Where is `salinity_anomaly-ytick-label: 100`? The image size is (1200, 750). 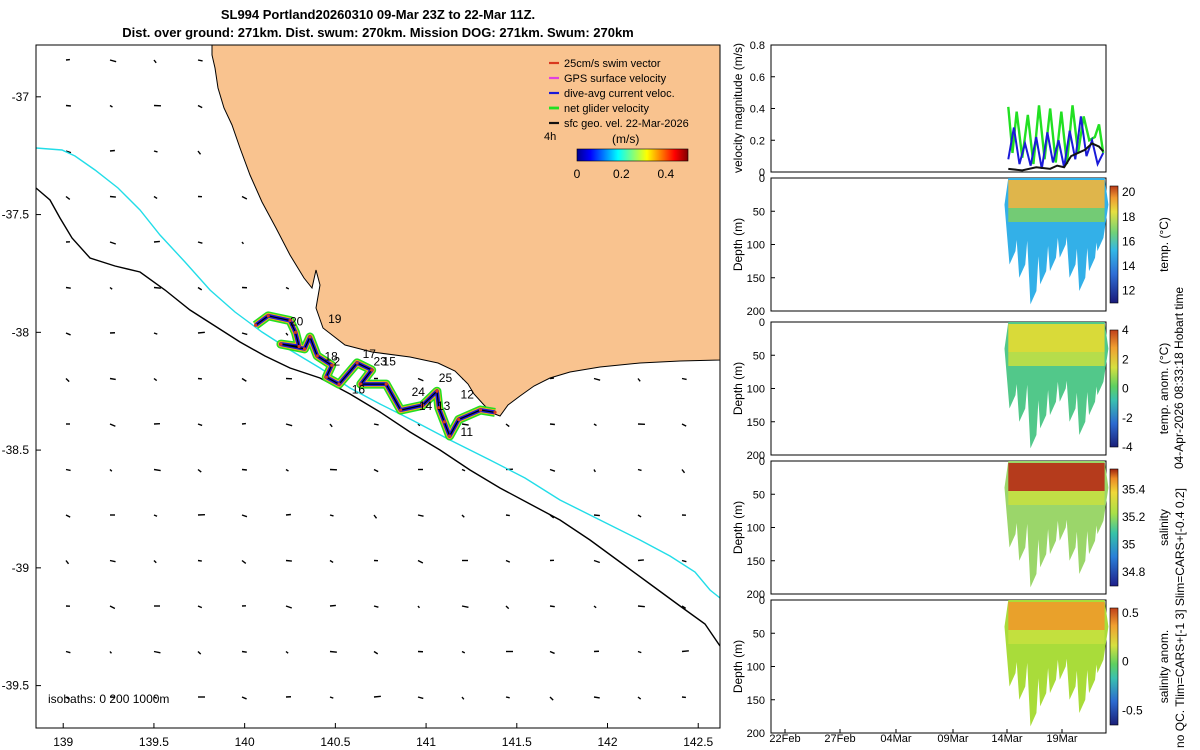
salinity_anomaly-ytick-label: 100 is located at coordinates (756, 668).